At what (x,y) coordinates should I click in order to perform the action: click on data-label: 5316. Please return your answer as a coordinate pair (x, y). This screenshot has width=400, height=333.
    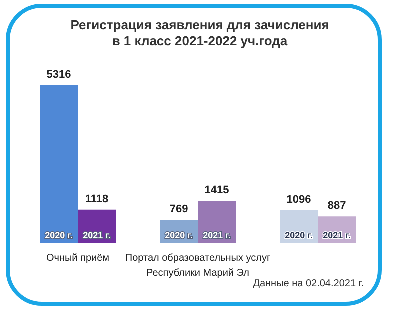
    Looking at the image, I should click on (59, 74).